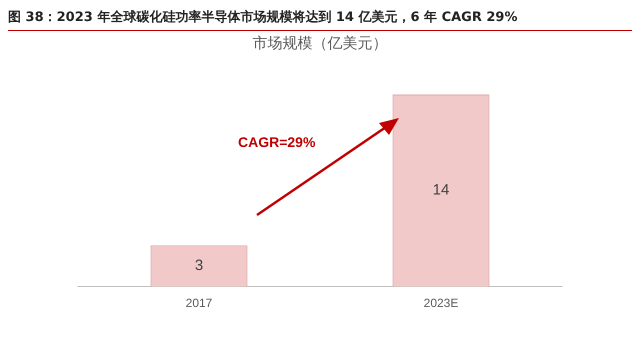  What do you see at coordinates (441, 190) in the screenshot?
I see `data-label: 14` at bounding box center [441, 190].